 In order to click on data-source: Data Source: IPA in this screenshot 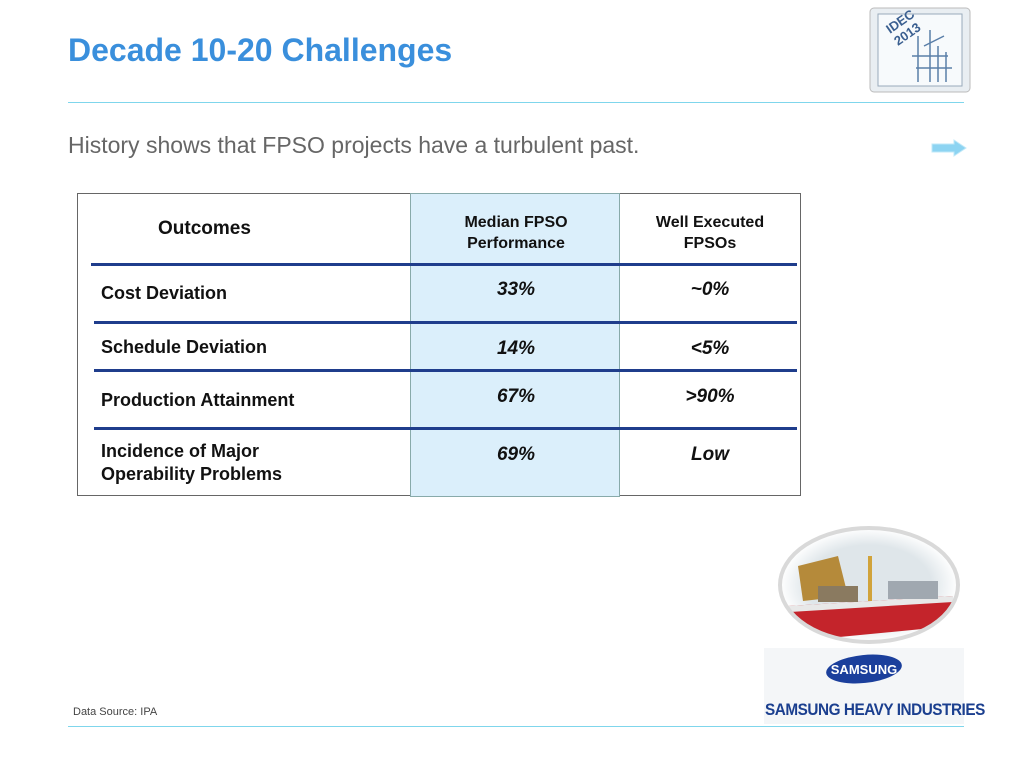, I will do `click(115, 712)`.